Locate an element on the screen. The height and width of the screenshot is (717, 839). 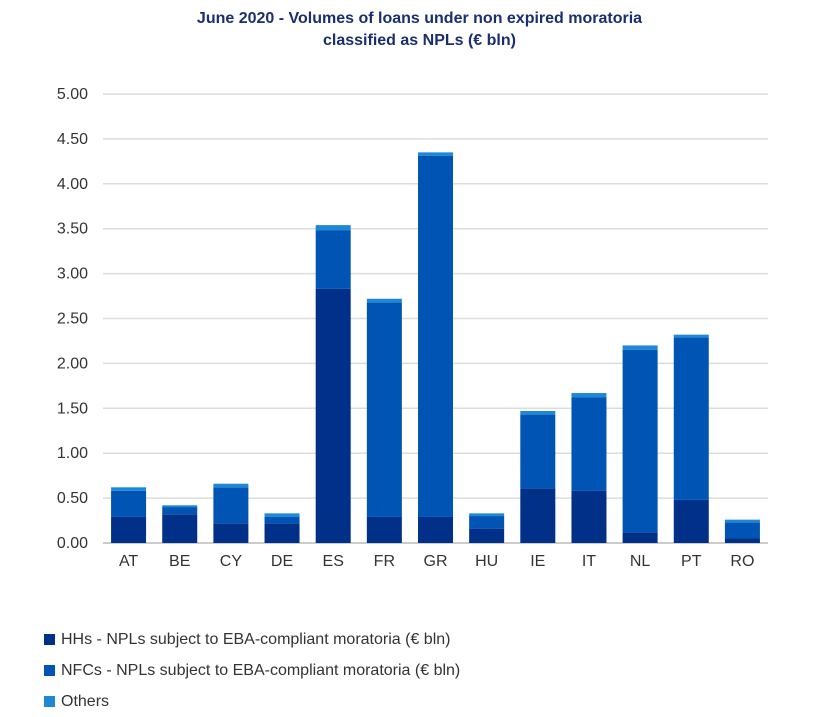
x-tick-label-hu: HU is located at coordinates (486, 561).